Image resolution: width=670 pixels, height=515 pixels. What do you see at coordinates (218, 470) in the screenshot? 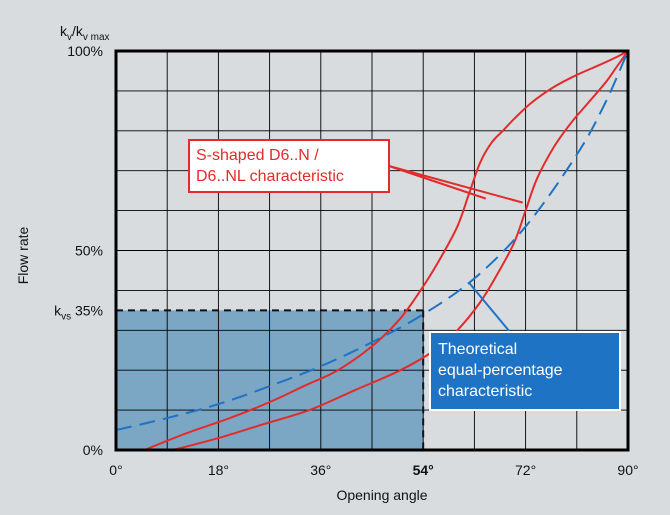
I see `x-tick-label: 18°` at bounding box center [218, 470].